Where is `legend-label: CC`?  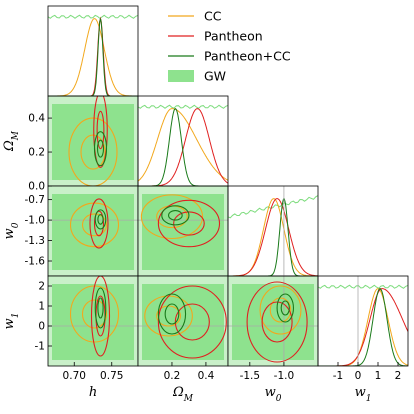
legend-label: CC is located at coordinates (213, 16).